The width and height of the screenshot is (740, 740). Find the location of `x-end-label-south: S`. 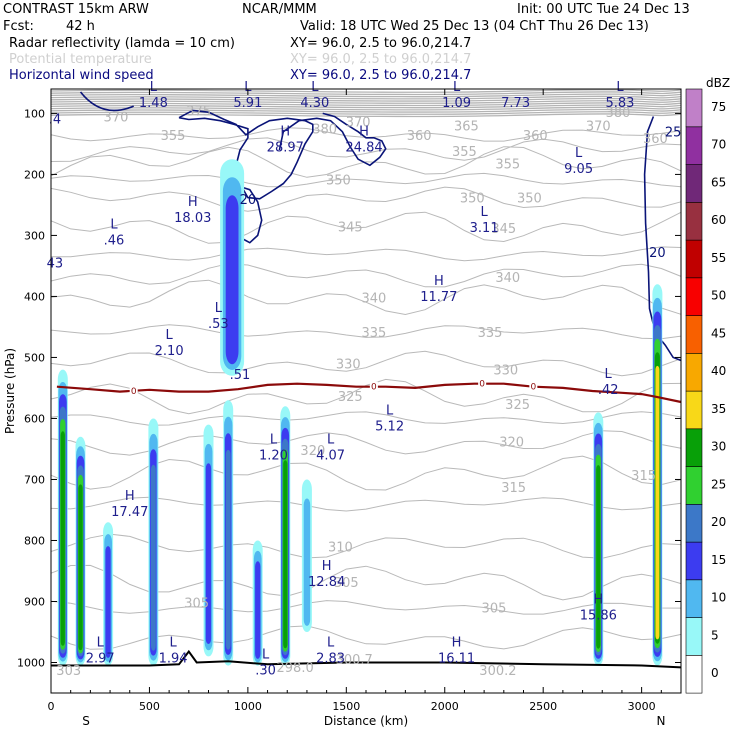

x-end-label-south: S is located at coordinates (86, 721).